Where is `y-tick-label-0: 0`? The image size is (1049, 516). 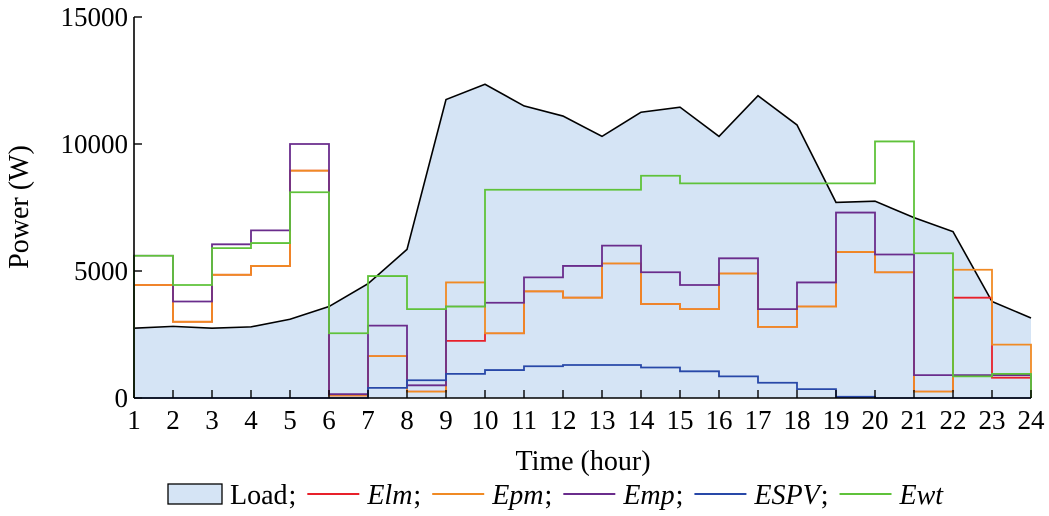
y-tick-label-0: 0 is located at coordinates (122, 398).